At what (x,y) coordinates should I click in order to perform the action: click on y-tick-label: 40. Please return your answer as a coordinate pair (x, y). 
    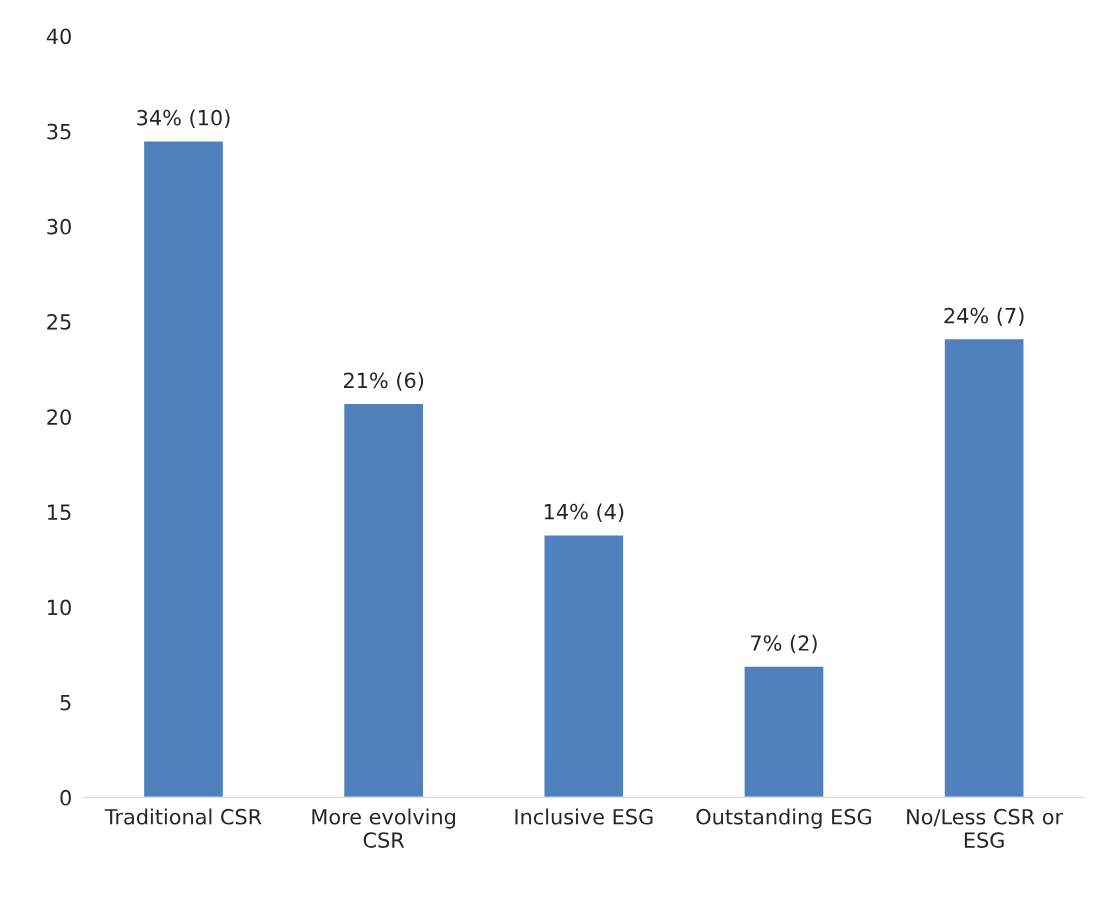
    Looking at the image, I should click on (58, 36).